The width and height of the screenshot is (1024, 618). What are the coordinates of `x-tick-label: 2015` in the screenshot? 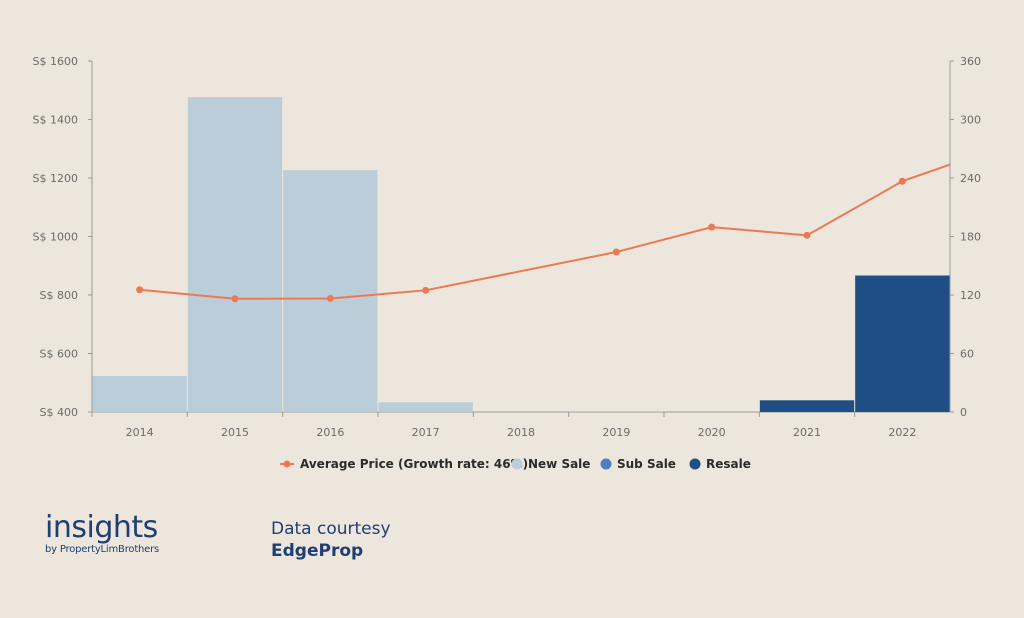 It's located at (235, 432).